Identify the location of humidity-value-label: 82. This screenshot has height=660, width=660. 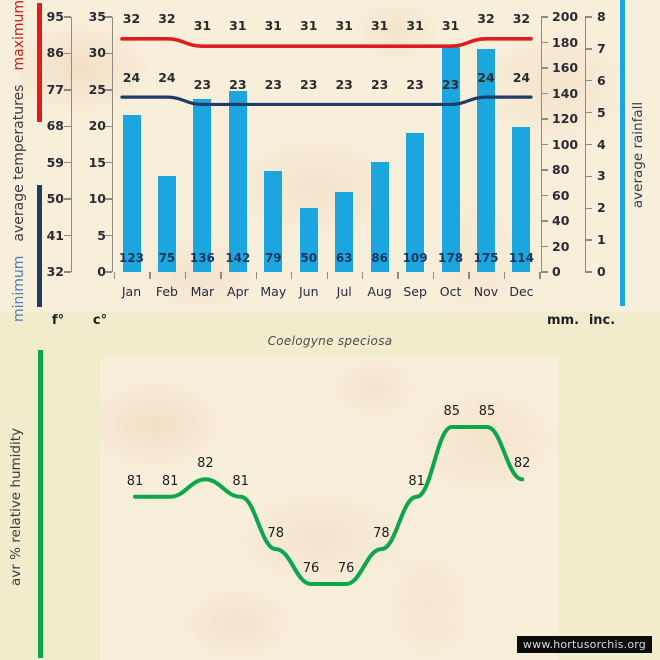
(522, 464).